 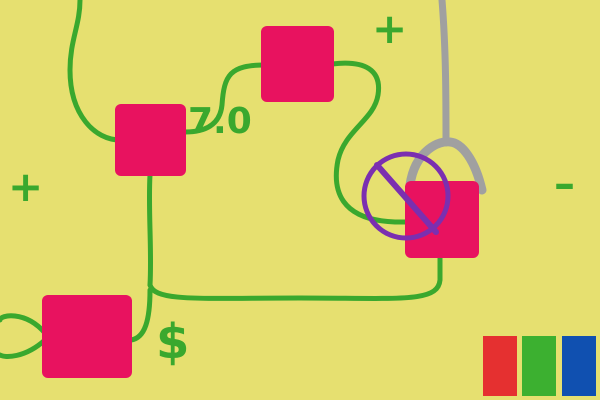 I want to click on currency-label: $, so click(x=172, y=342).